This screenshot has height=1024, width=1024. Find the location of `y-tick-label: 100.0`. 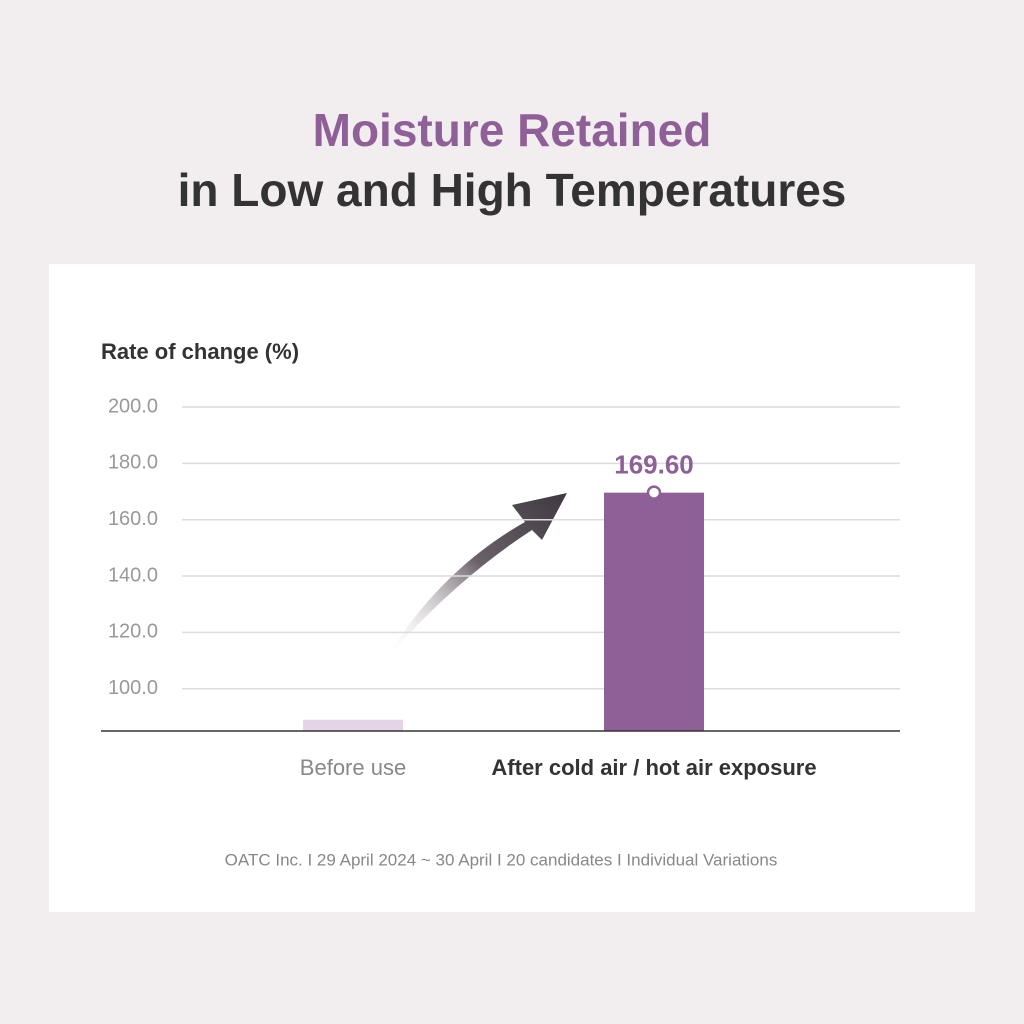

y-tick-label: 100.0 is located at coordinates (133, 688).